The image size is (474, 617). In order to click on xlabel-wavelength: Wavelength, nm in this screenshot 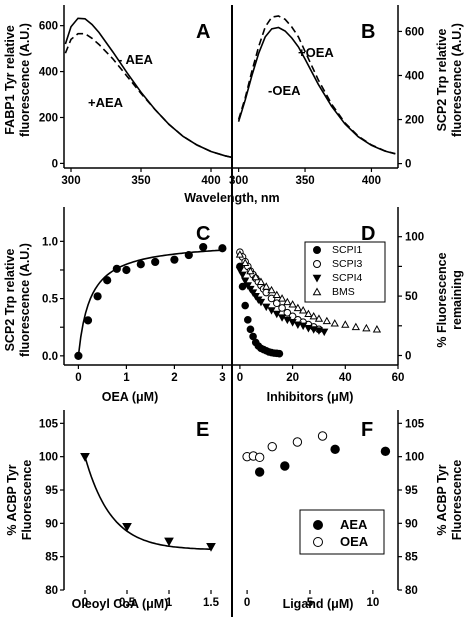, I will do `click(231, 198)`.